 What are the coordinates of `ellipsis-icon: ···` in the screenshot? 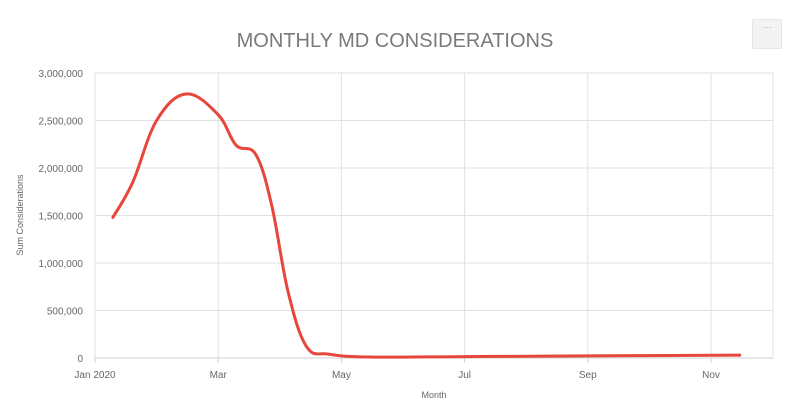 It's located at (767, 27).